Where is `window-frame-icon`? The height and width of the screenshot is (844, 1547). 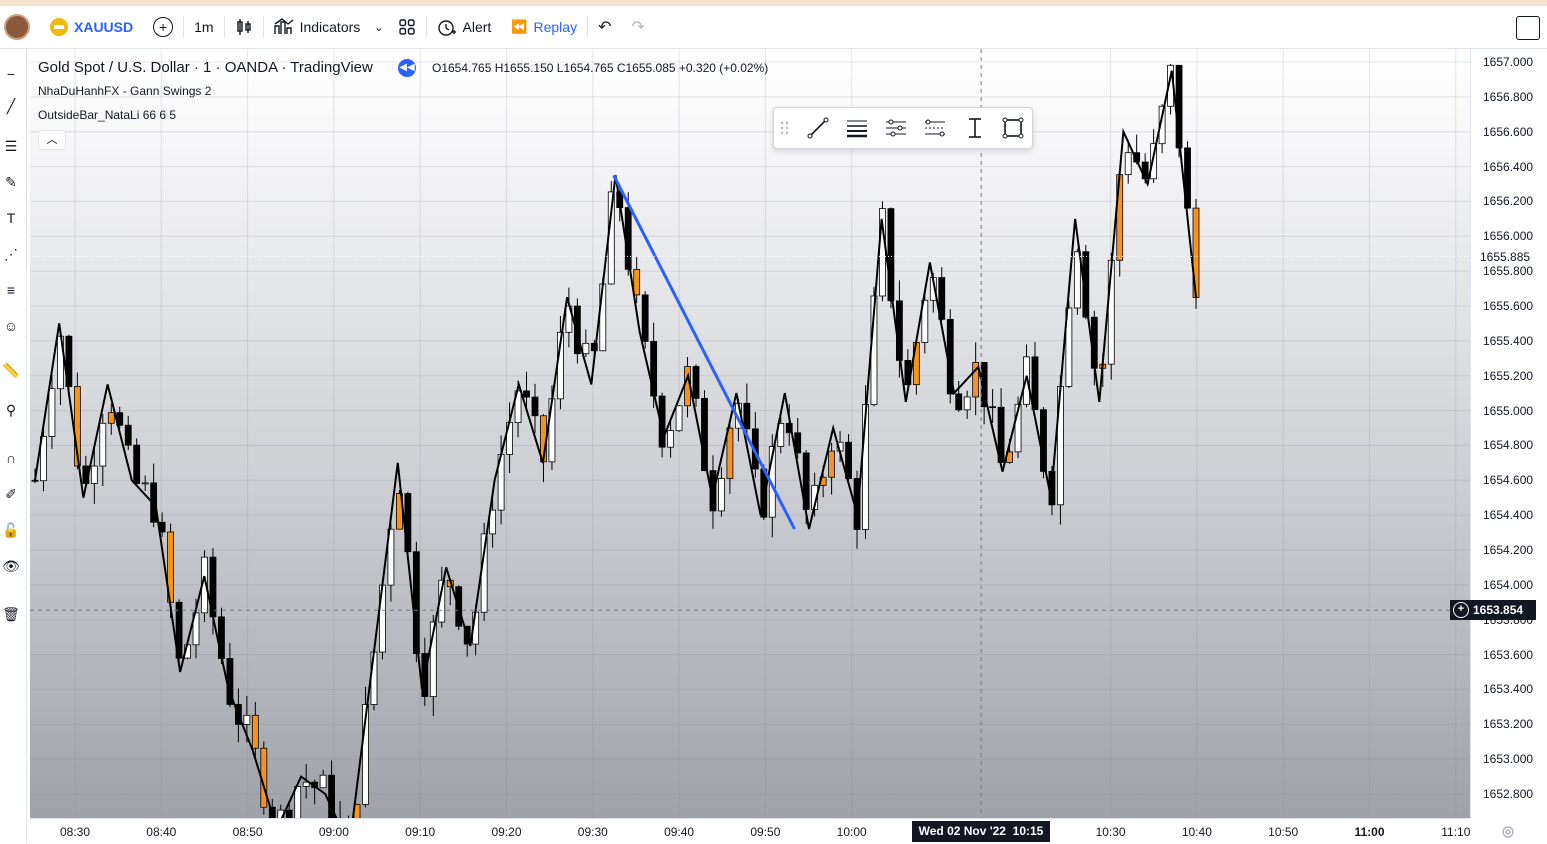 window-frame-icon is located at coordinates (1528, 28).